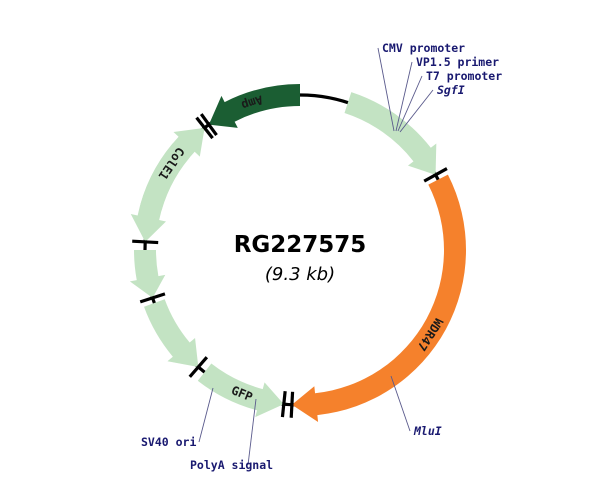  I want to click on callout-label-sgfi-callout: SgfI, so click(451, 90).